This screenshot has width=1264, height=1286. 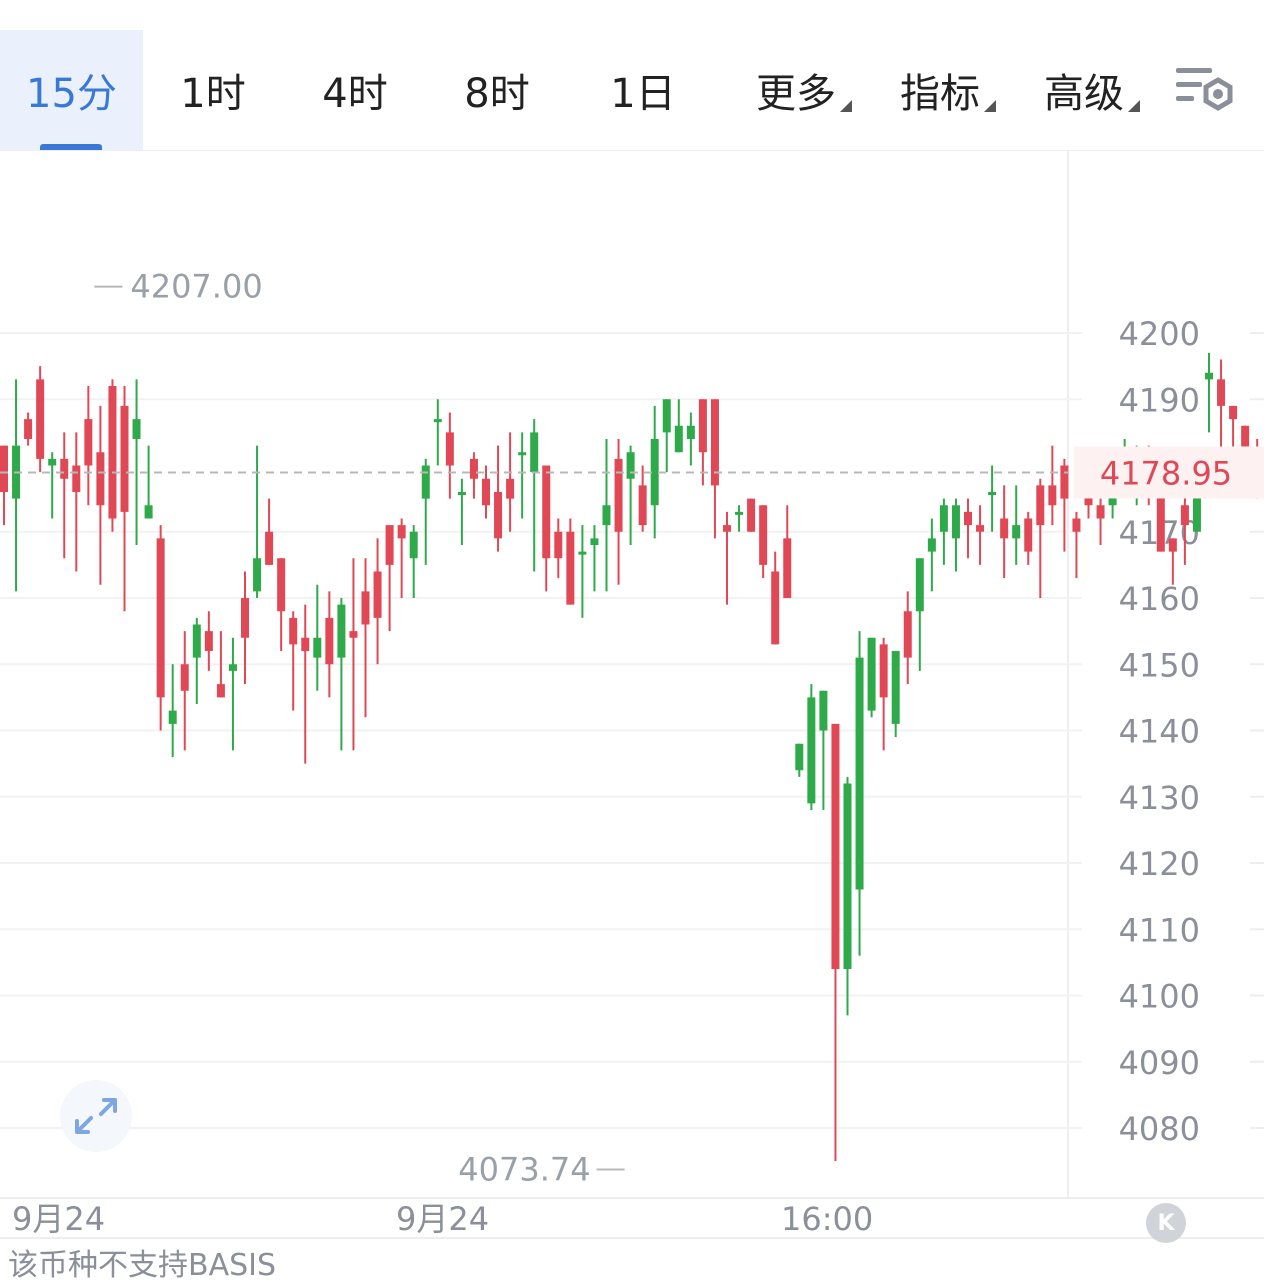 I want to click on scroll-to-latest-icon: K, so click(x=1166, y=1223).